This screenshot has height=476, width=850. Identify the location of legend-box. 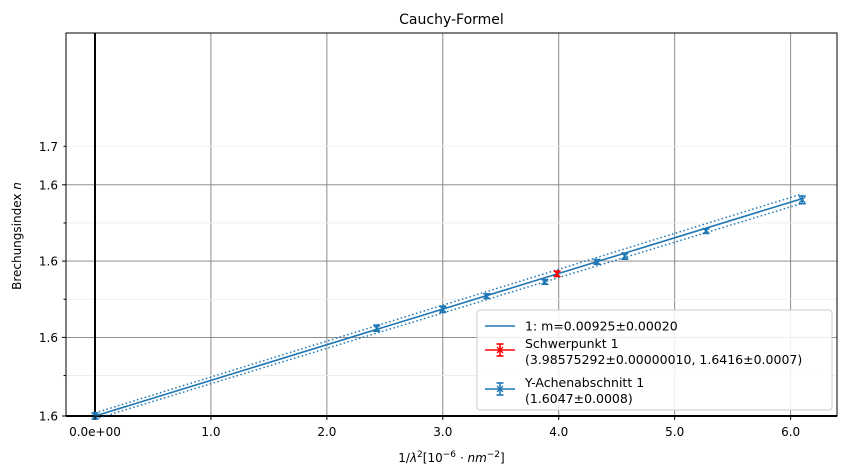
(654, 360).